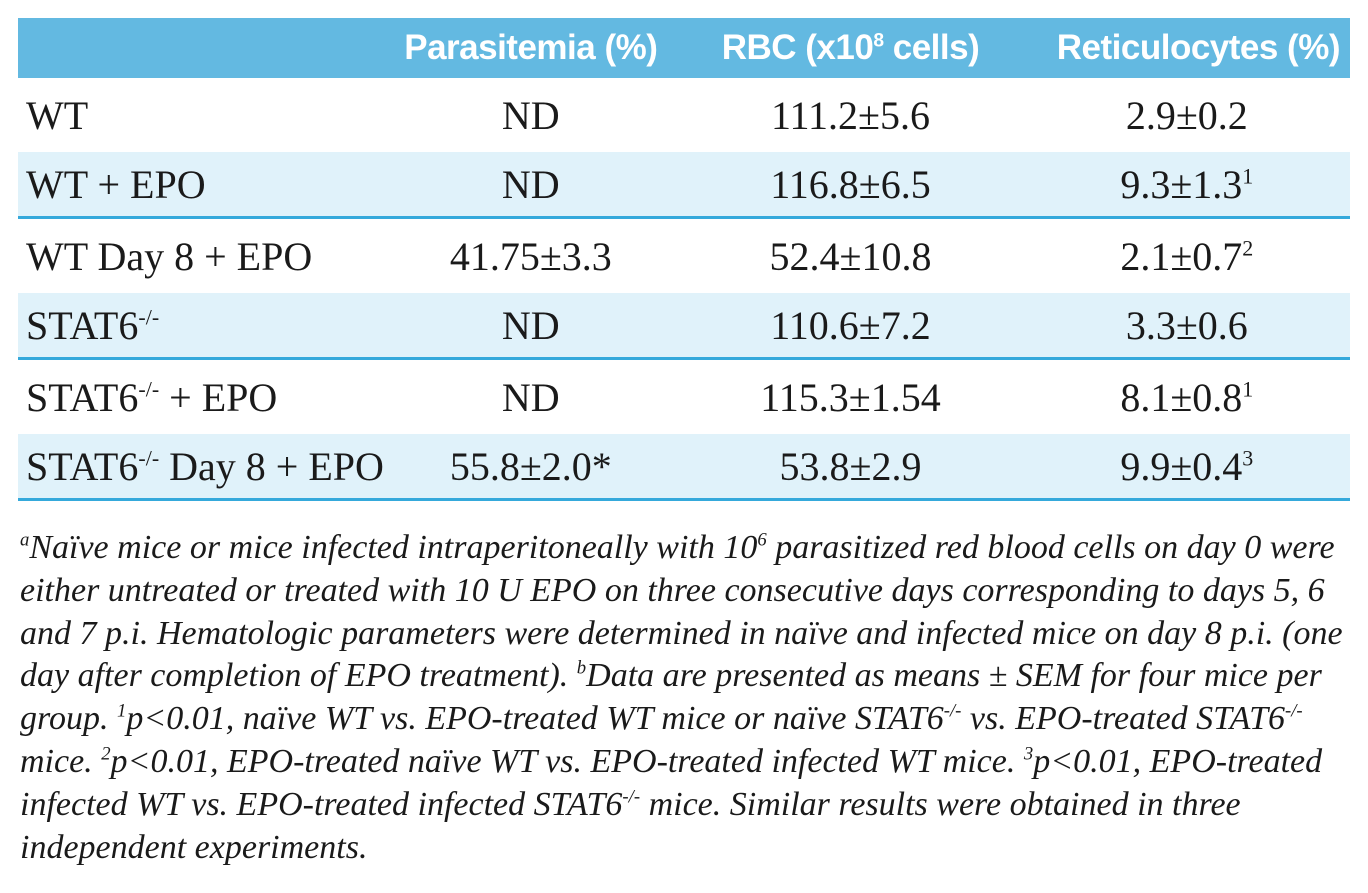  I want to click on value-cell: 52.4±10.8, so click(850, 256).